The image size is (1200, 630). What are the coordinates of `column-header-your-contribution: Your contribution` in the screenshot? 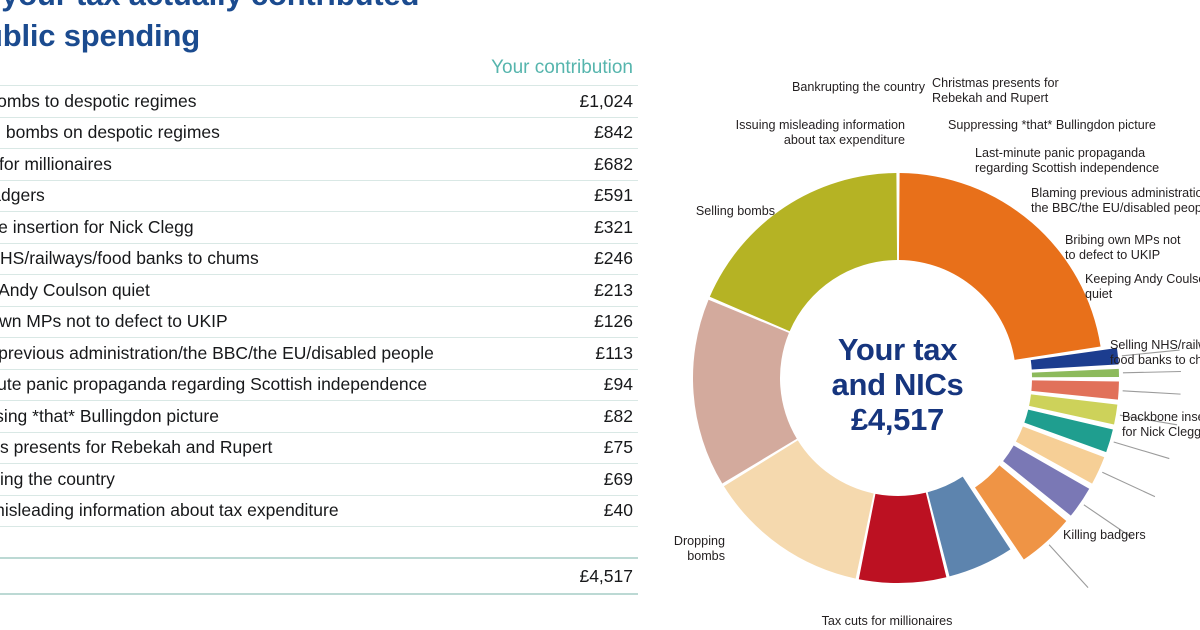 It's located at (562, 67).